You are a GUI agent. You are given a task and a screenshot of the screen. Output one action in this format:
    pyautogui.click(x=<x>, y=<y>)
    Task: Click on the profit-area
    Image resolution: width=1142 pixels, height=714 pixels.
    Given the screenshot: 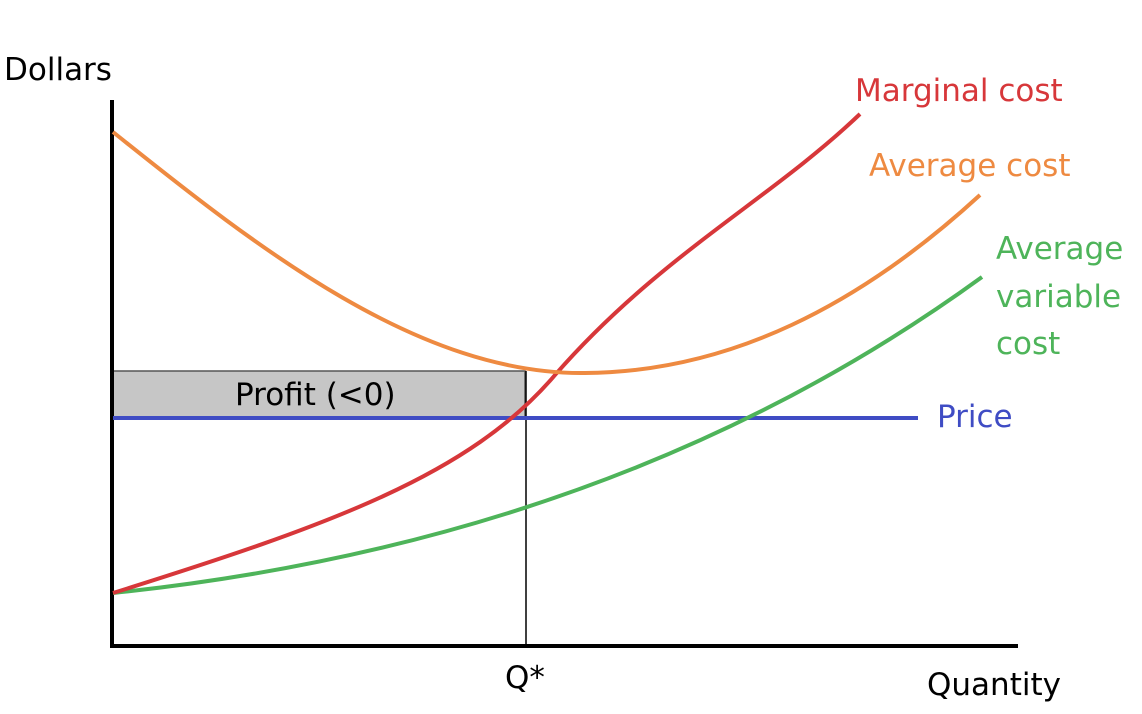 What is the action you would take?
    pyautogui.click(x=319, y=394)
    